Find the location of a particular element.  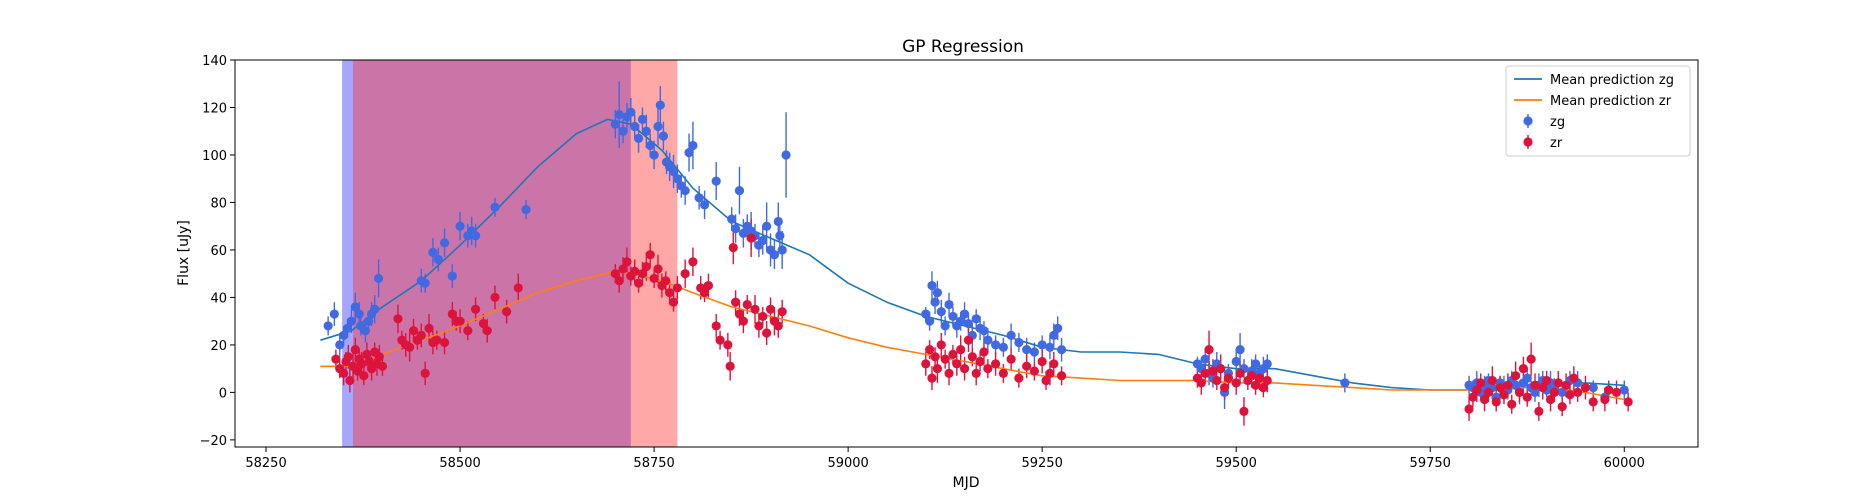

y-tick-label: 140 is located at coordinates (214, 61).